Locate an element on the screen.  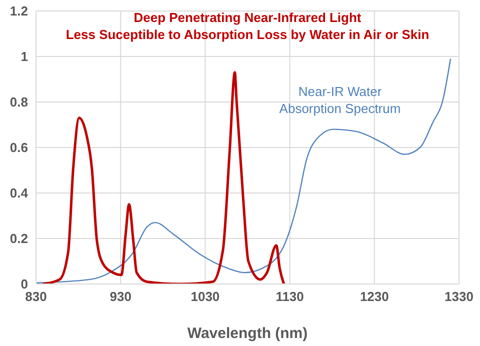
x-tick-label: 1130 is located at coordinates (290, 296).